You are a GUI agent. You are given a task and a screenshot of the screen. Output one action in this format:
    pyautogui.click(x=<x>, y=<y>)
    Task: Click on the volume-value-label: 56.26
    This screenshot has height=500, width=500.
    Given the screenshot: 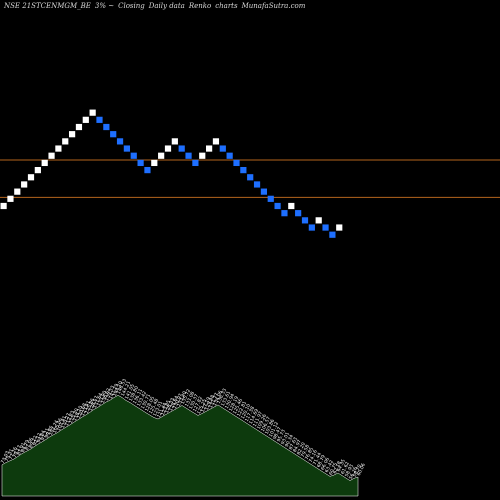 What is the action you would take?
    pyautogui.click(x=353, y=473)
    